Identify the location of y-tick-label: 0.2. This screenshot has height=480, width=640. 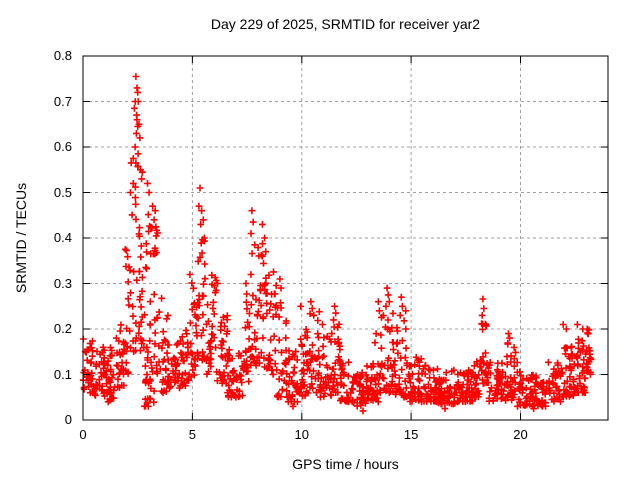
(62, 328).